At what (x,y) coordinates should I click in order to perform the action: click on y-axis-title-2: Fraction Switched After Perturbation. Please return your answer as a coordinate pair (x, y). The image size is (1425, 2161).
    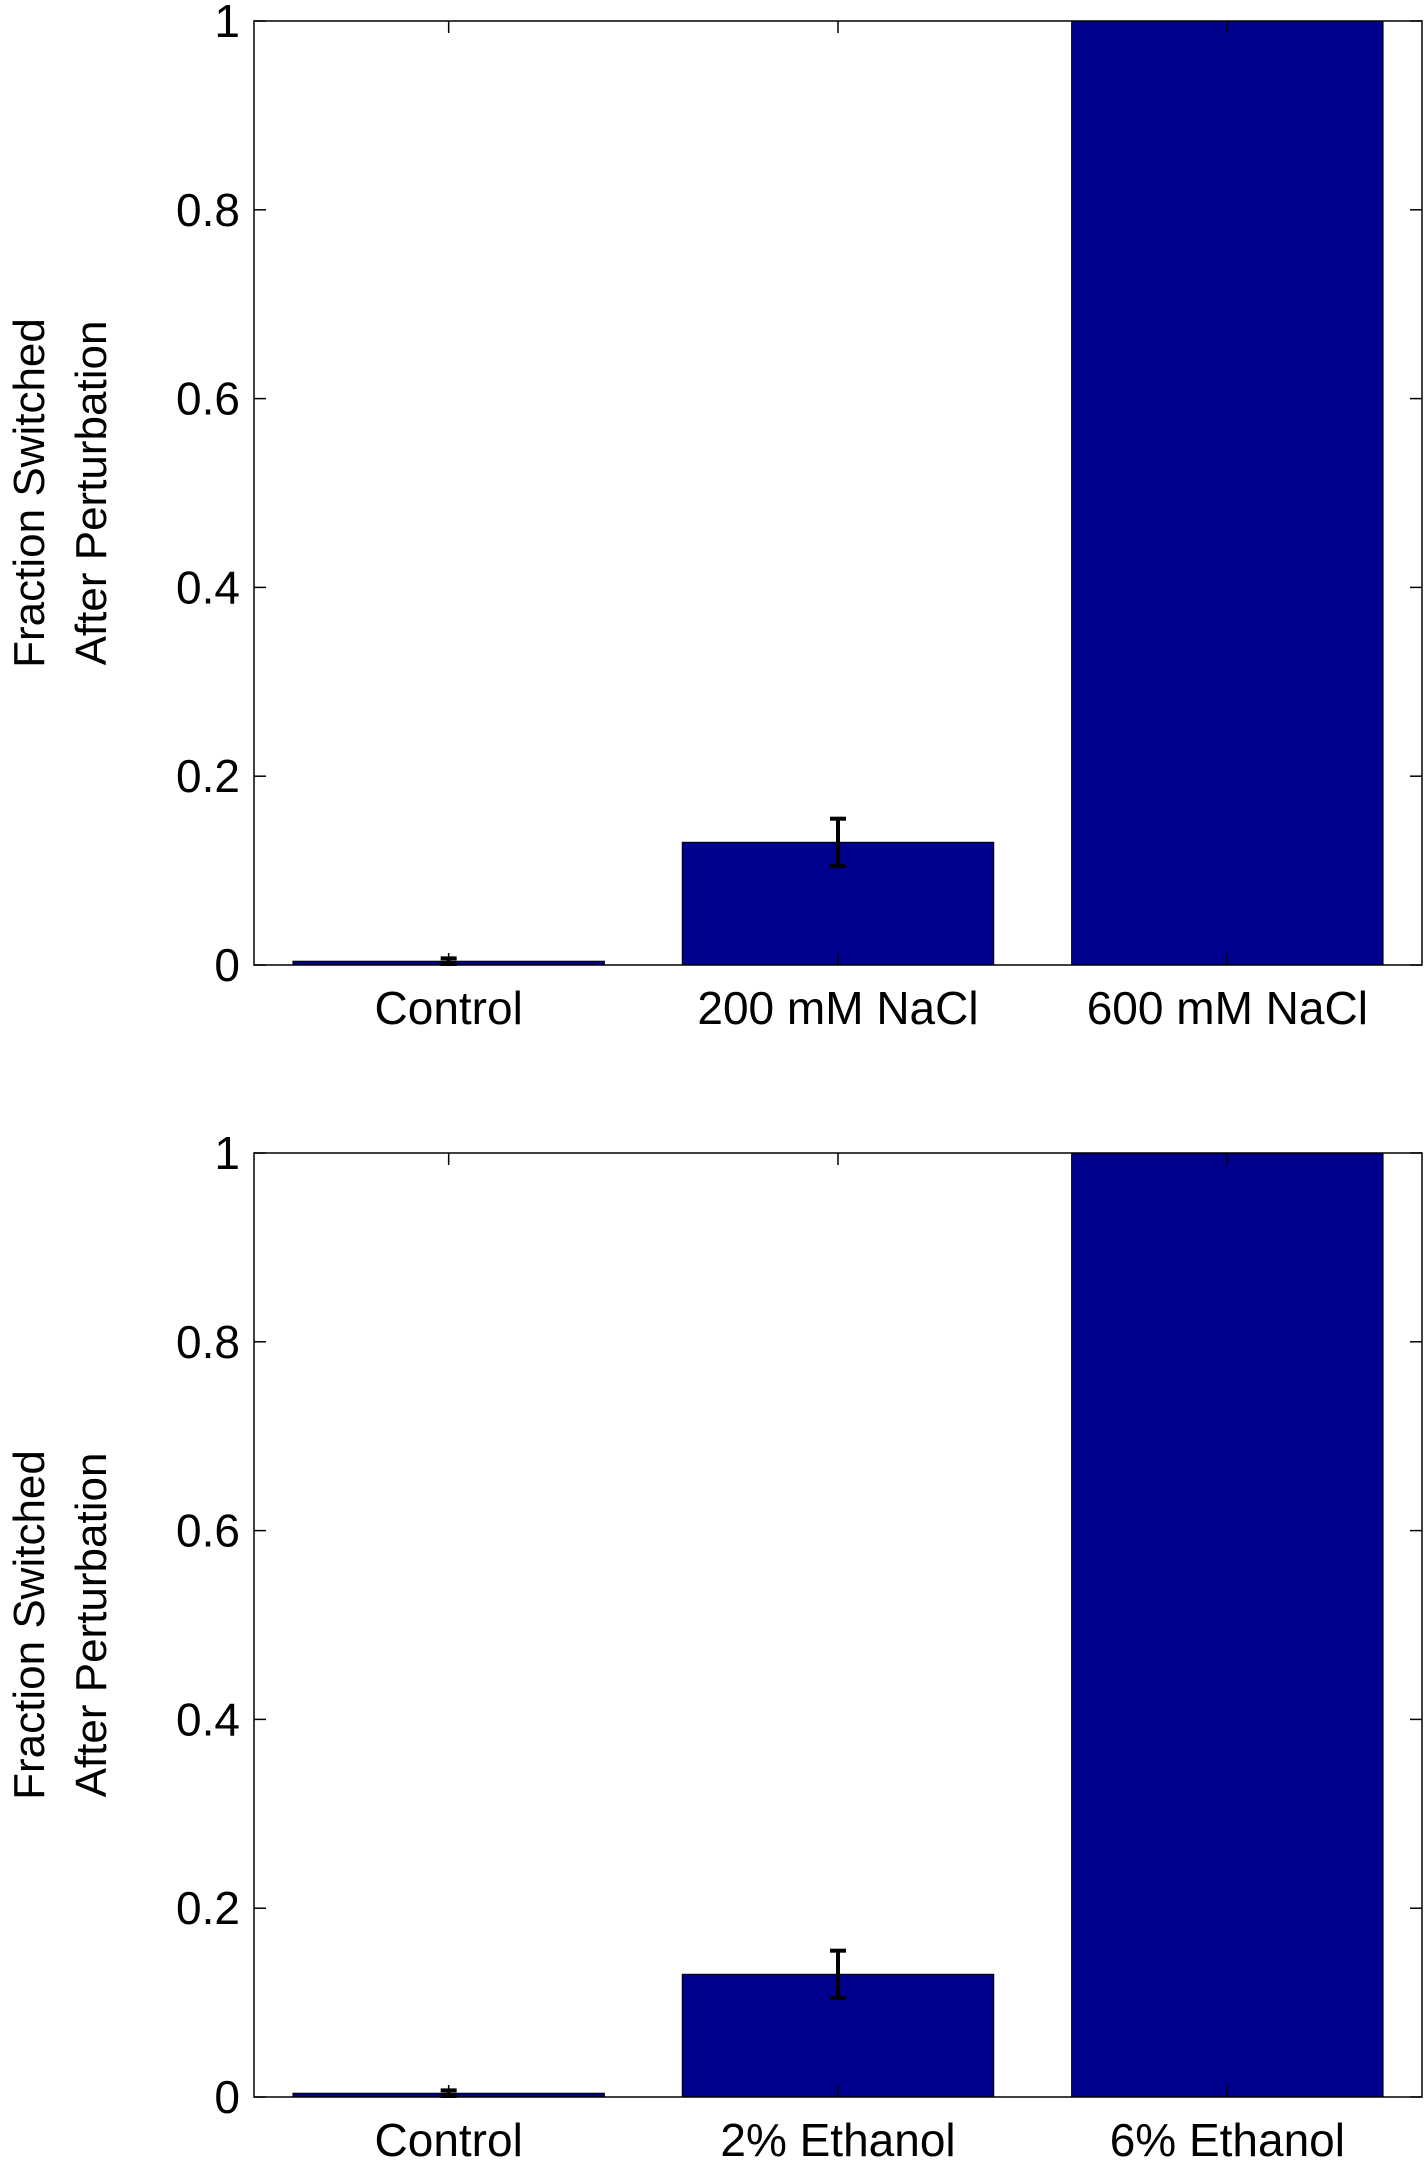
    Looking at the image, I should click on (60, 1625).